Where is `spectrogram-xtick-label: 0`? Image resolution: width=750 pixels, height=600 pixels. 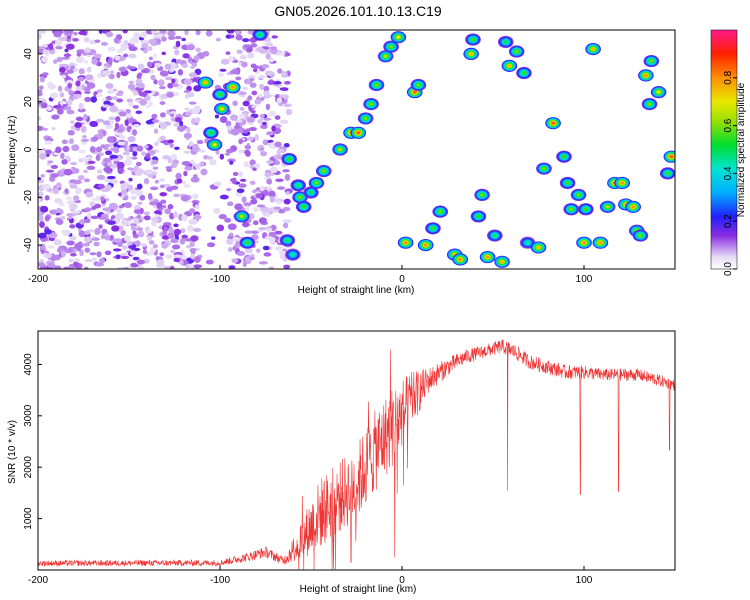
spectrogram-xtick-label: 0 is located at coordinates (402, 279).